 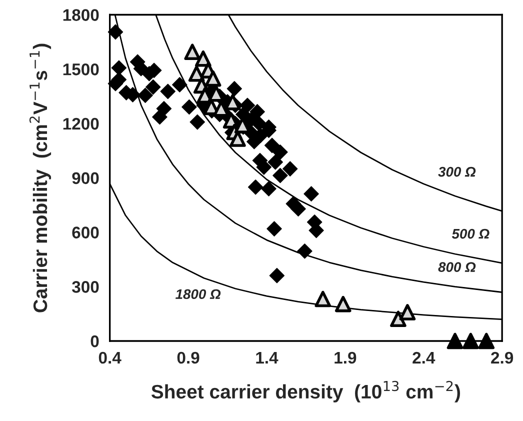 I want to click on y-tick-label: 1800, so click(x=81, y=15).